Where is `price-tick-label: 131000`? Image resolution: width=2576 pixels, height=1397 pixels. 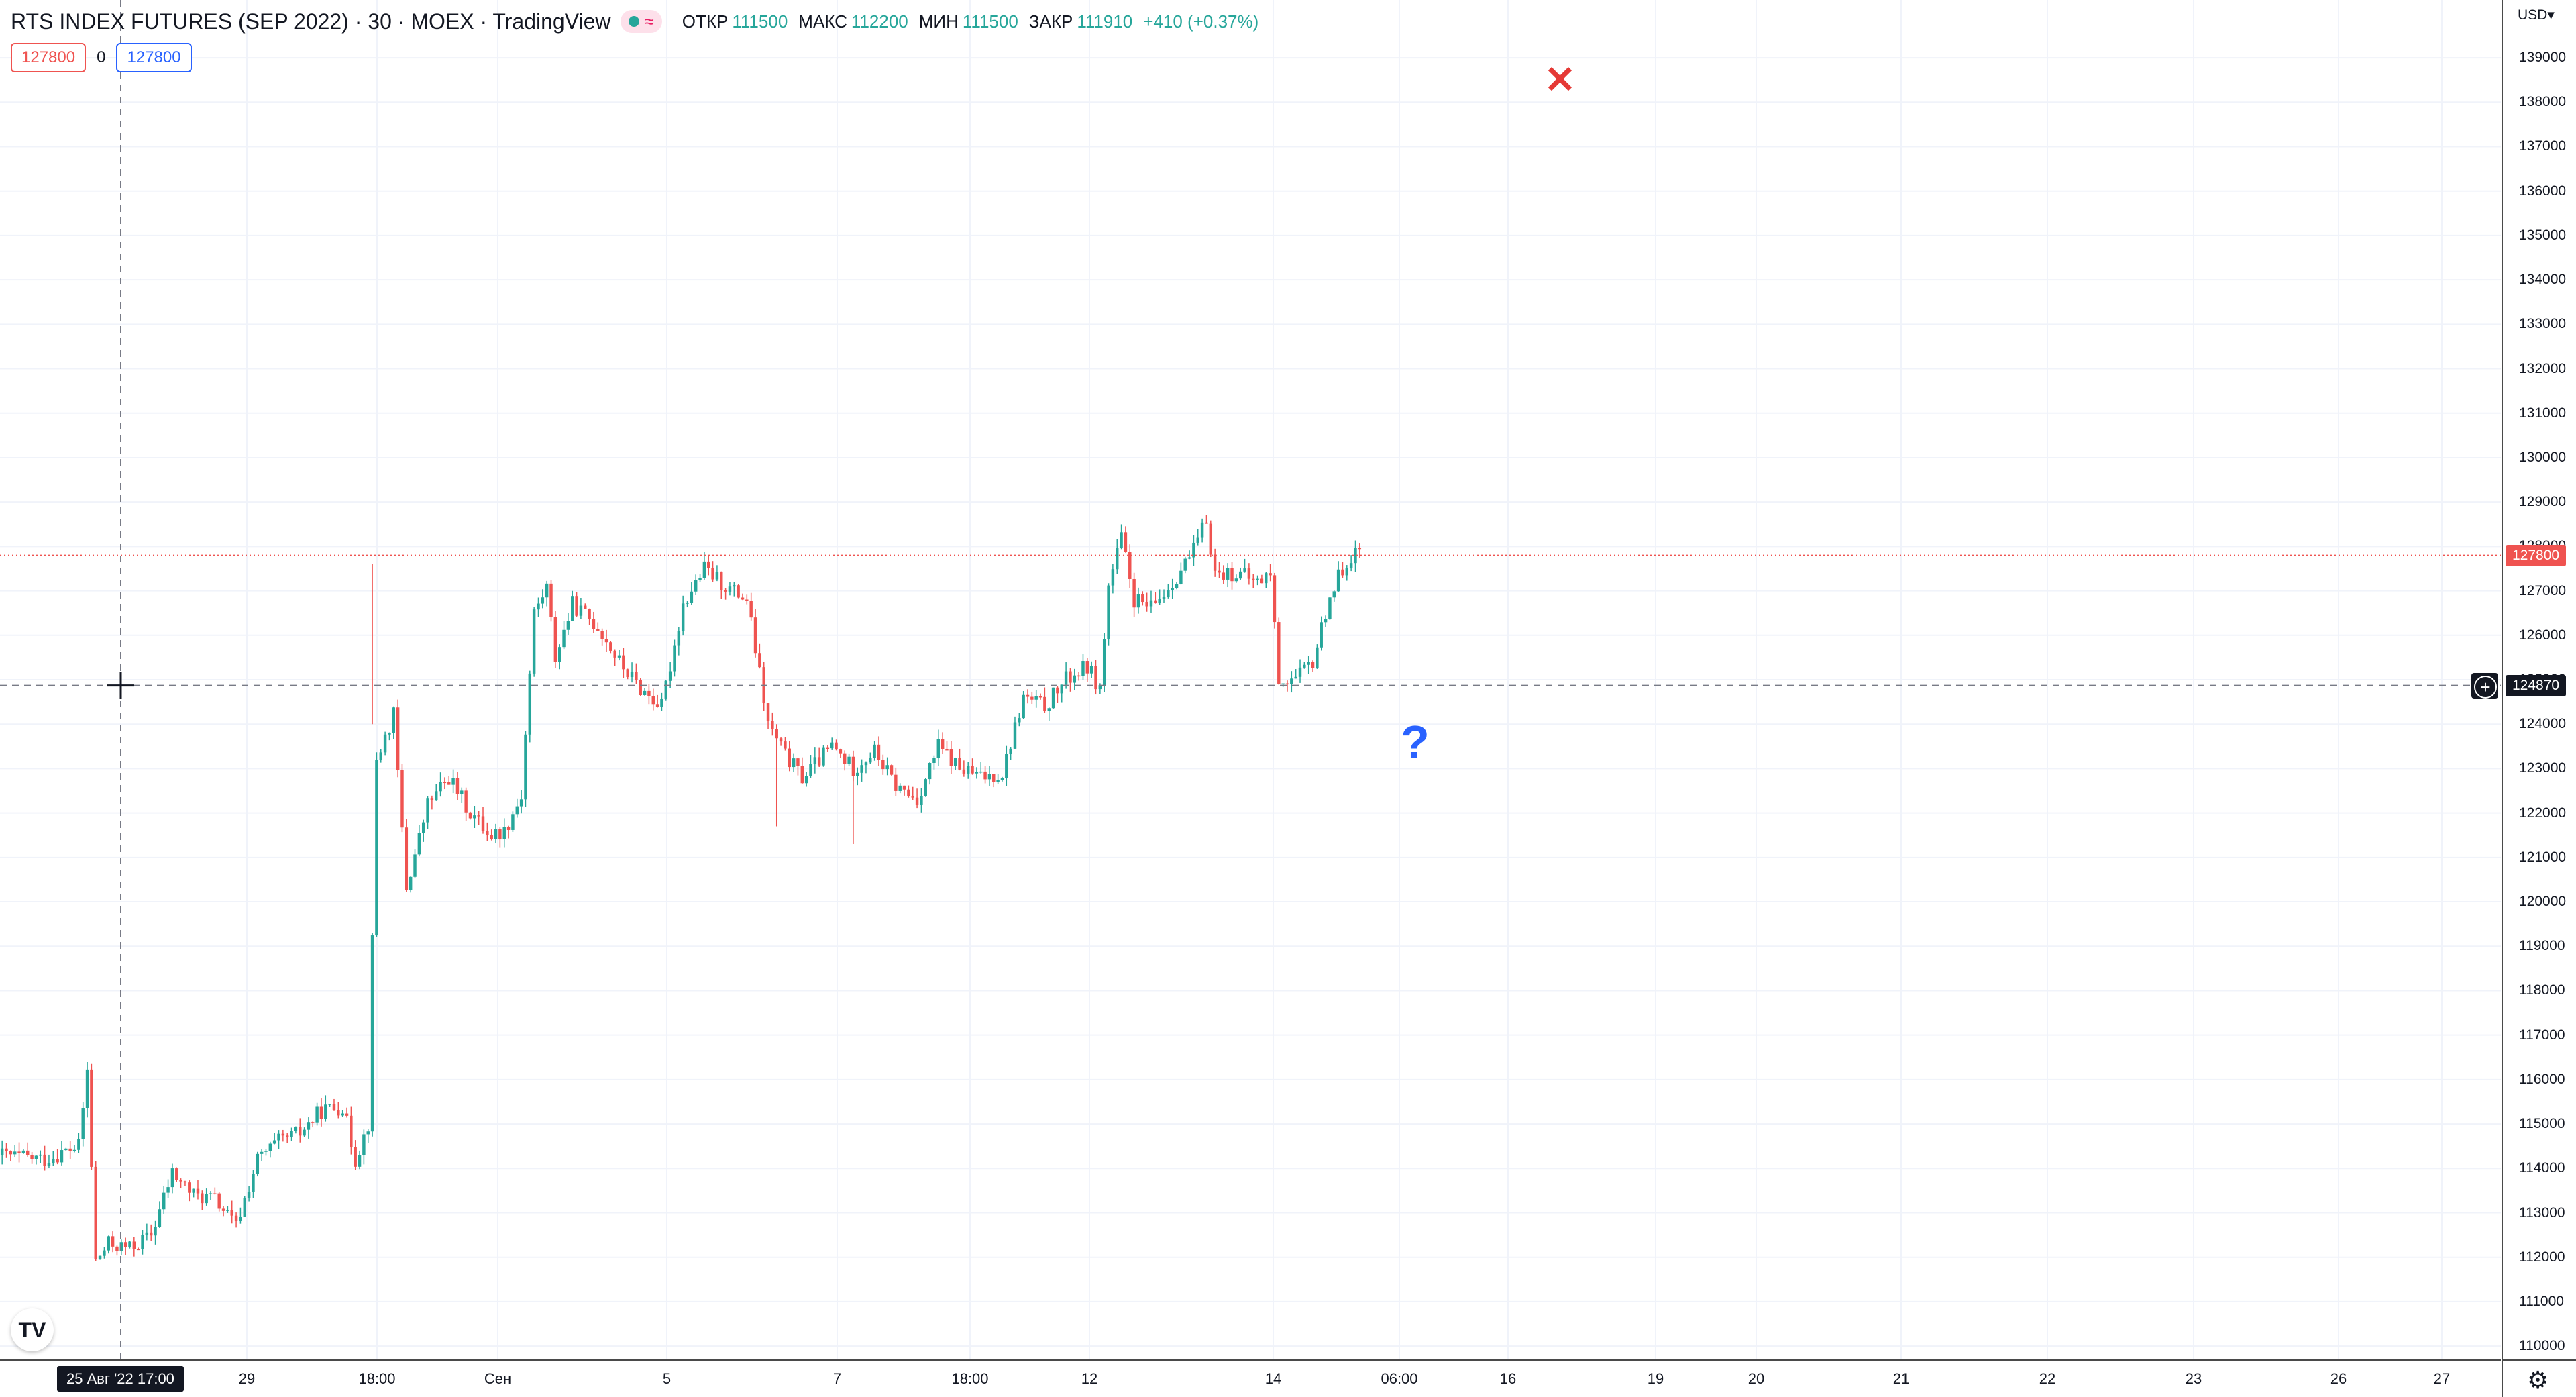
price-tick-label: 131000 is located at coordinates (2543, 413).